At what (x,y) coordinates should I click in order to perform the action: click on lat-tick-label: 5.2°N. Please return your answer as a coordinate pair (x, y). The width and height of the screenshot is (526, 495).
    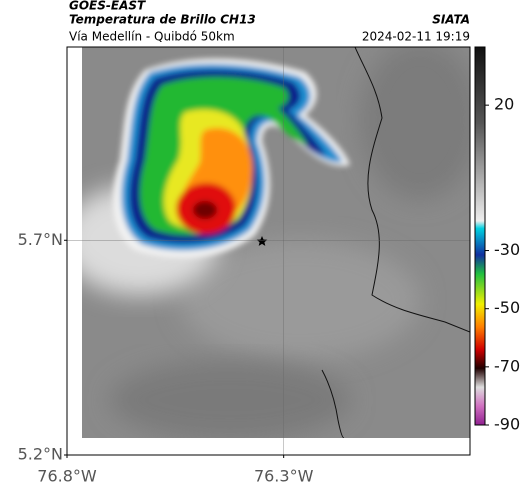
    Looking at the image, I should click on (40, 454).